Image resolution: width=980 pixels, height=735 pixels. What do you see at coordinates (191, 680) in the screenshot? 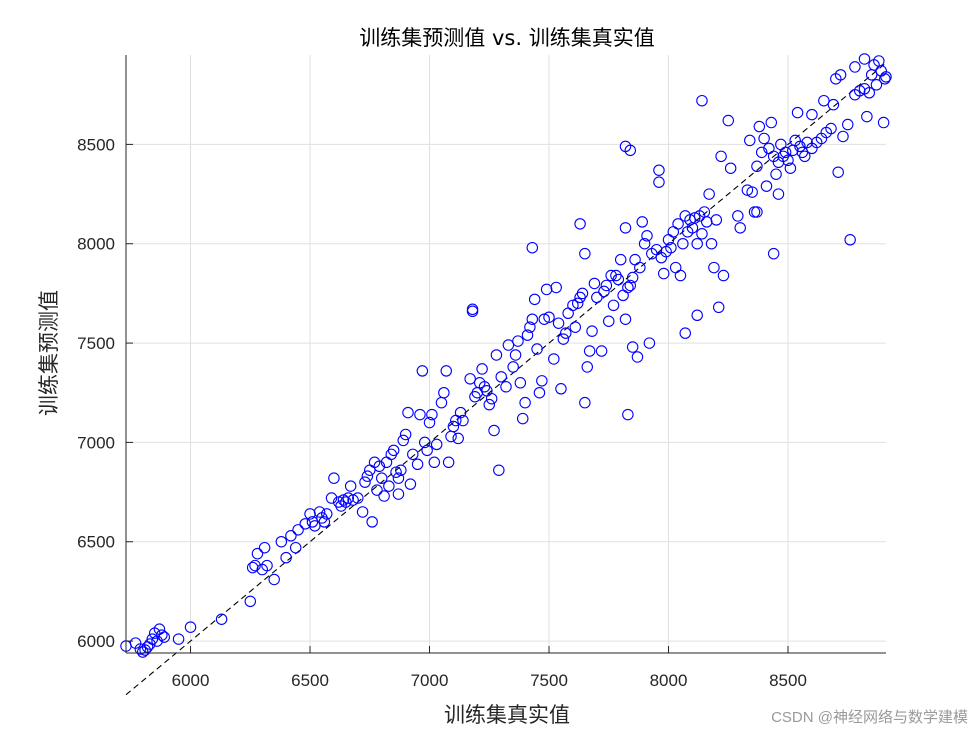
I see `x-tick-label: 6000` at bounding box center [191, 680].